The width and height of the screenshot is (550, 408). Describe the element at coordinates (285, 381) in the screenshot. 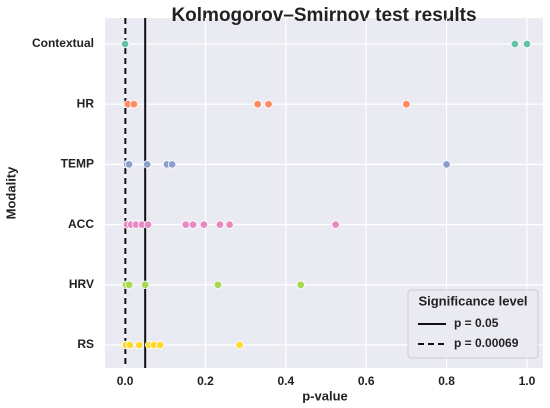

I see `x-tick-label: 0.4` at that location.